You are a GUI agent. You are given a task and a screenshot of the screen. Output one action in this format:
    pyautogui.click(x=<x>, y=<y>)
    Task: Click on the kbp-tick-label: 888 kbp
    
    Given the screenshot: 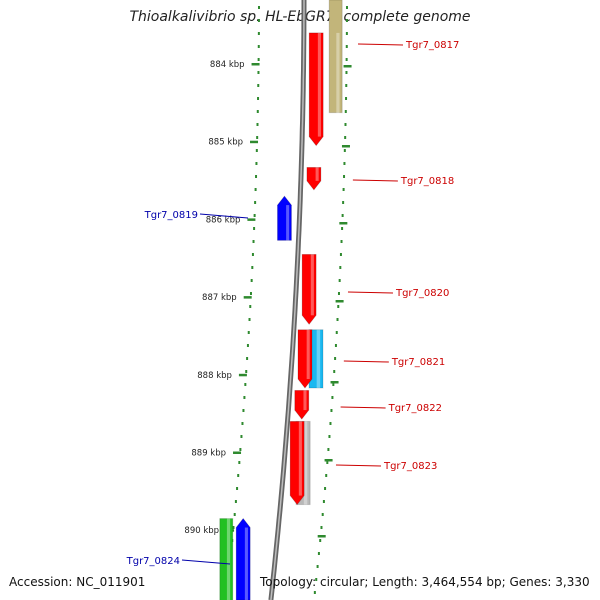 What is the action you would take?
    pyautogui.click(x=214, y=376)
    